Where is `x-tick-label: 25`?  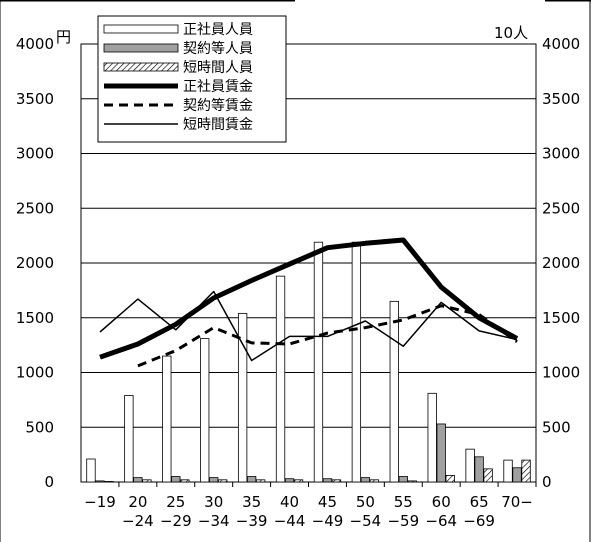 x-tick-label: 25 is located at coordinates (175, 502).